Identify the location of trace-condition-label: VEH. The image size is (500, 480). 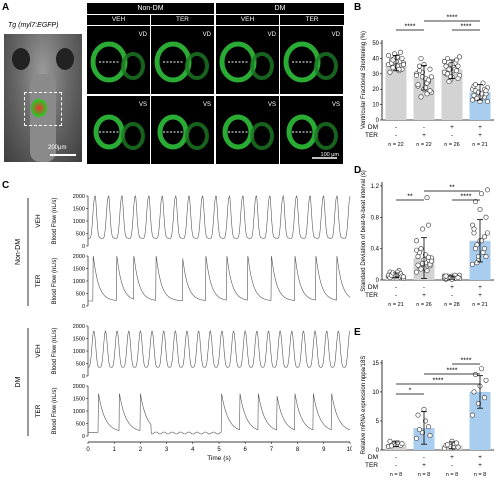
(38, 221).